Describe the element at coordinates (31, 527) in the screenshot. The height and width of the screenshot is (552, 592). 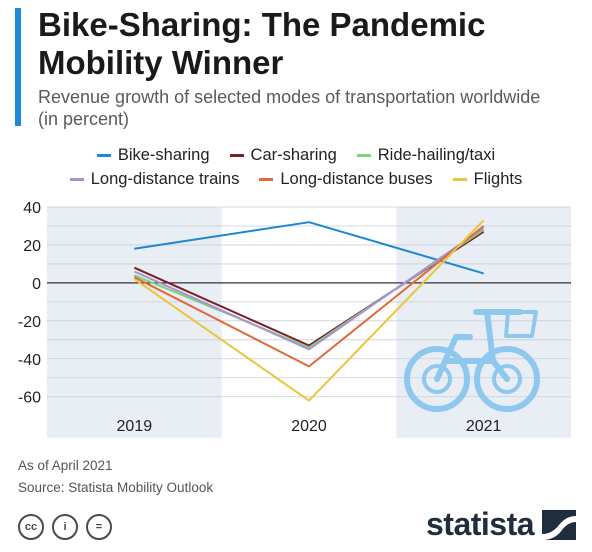
I see `creative-commons-icon: cc` at that location.